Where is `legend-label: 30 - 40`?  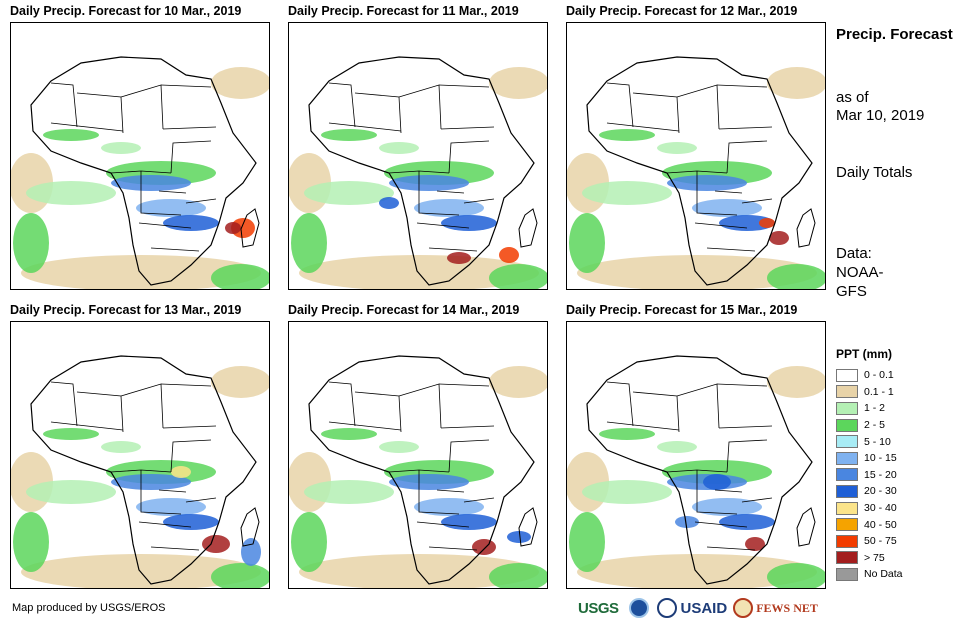
legend-label: 30 - 40 is located at coordinates (880, 508).